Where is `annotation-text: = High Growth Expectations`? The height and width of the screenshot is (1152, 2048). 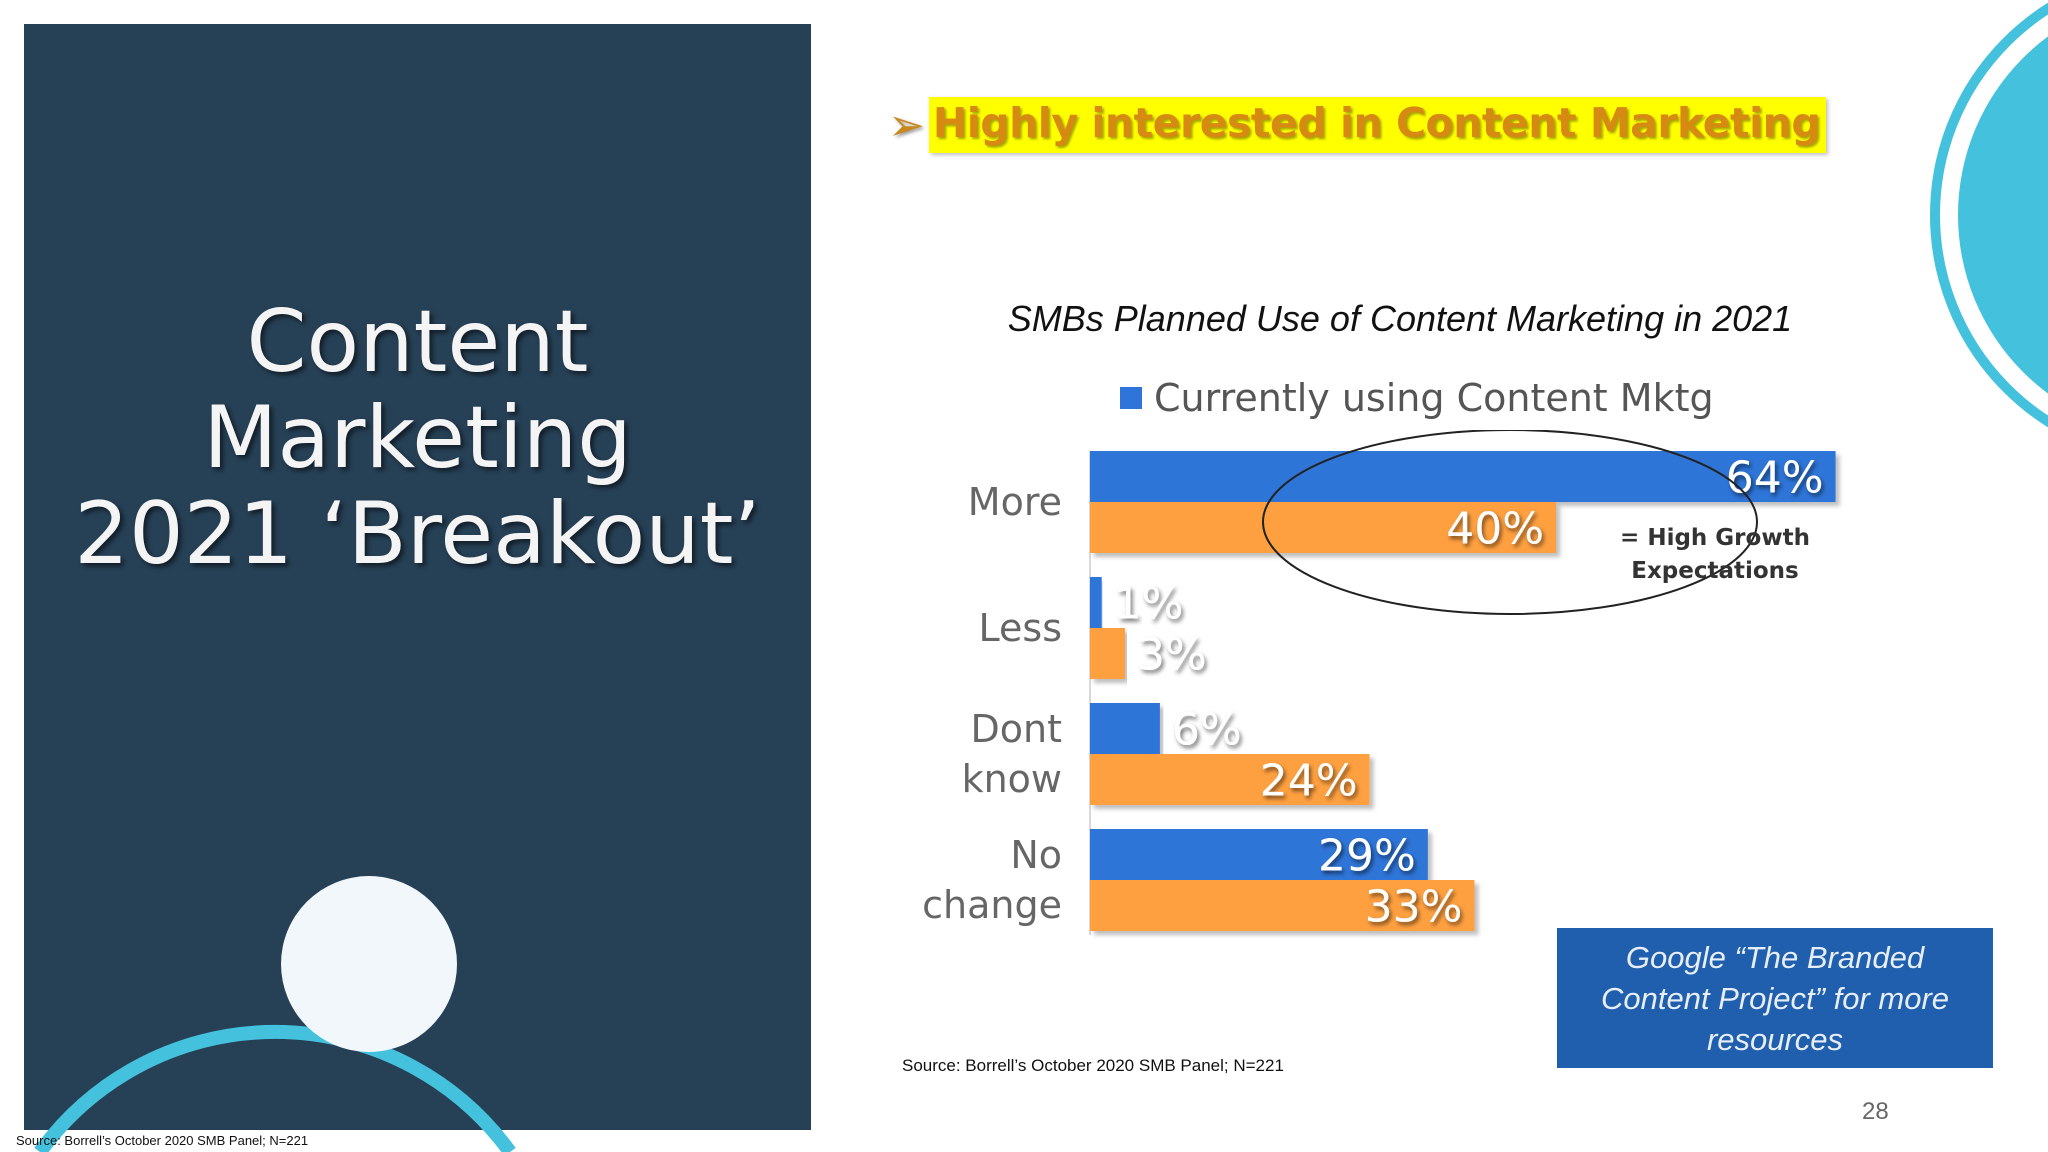 annotation-text: = High Growth Expectations is located at coordinates (1715, 554).